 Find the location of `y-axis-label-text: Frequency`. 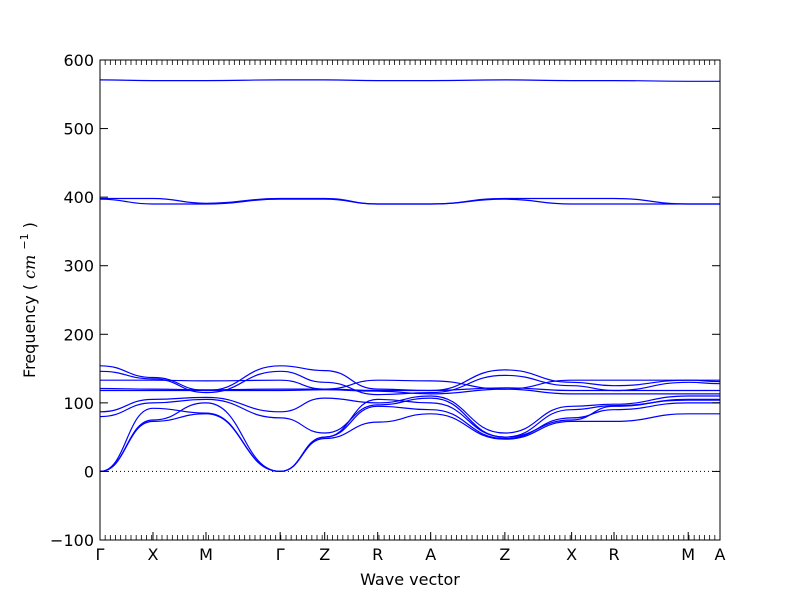

y-axis-label-text: Frequency is located at coordinates (29, 336).